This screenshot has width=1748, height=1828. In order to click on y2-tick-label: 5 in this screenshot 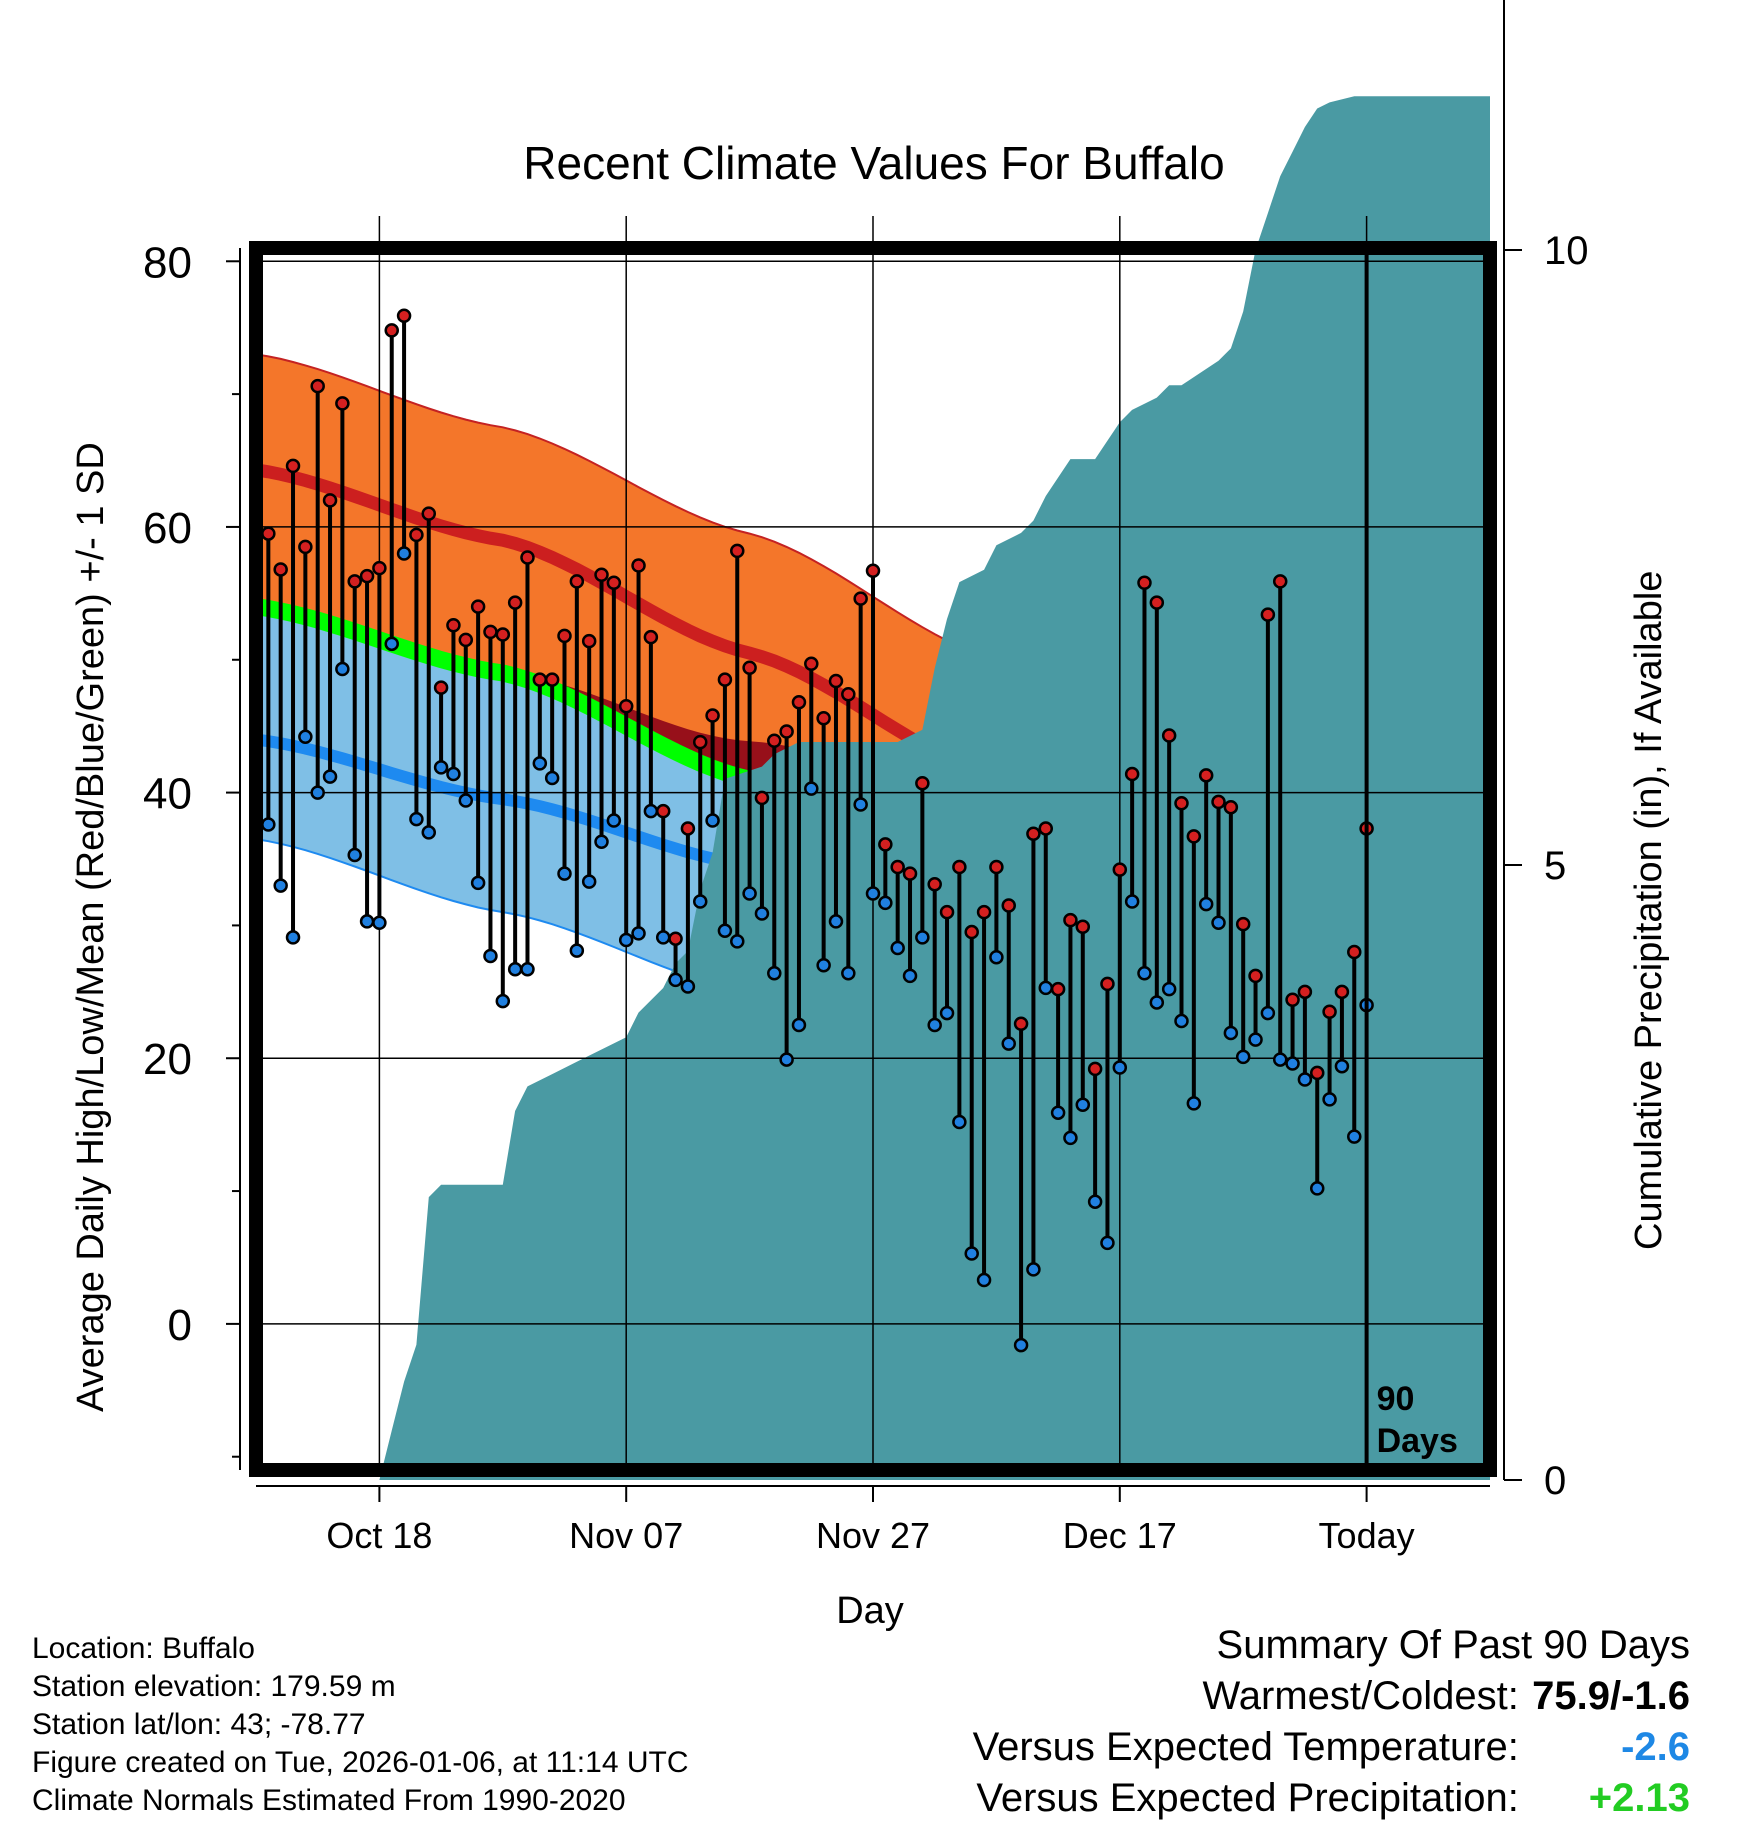, I will do `click(1555, 866)`.